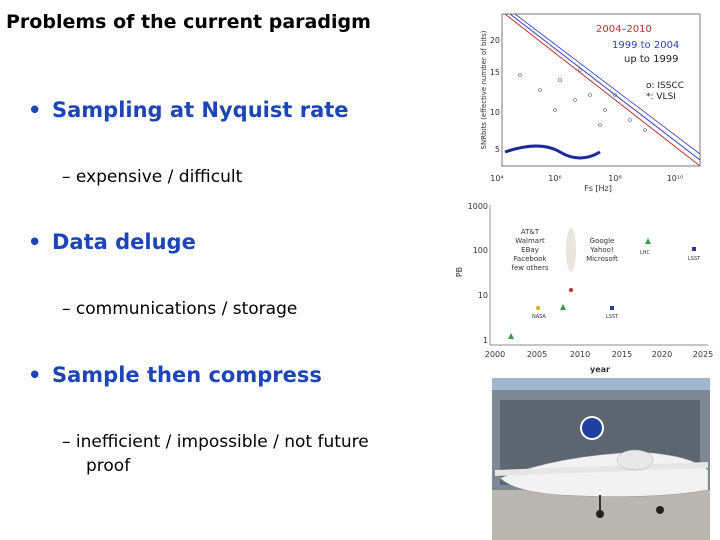 Image resolution: width=720 pixels, height=540 pixels. What do you see at coordinates (496, 178) in the screenshot?
I see `x-tick-label: 10⁴` at bounding box center [496, 178].